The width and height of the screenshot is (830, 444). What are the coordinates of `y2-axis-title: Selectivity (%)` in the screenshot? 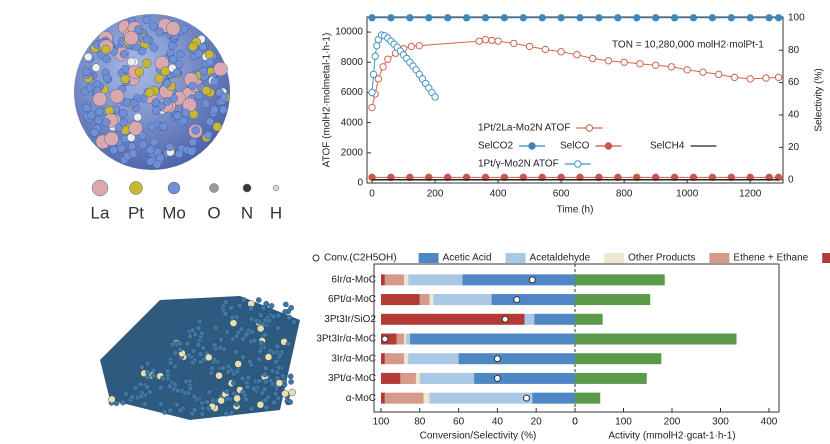 It's located at (819, 99).